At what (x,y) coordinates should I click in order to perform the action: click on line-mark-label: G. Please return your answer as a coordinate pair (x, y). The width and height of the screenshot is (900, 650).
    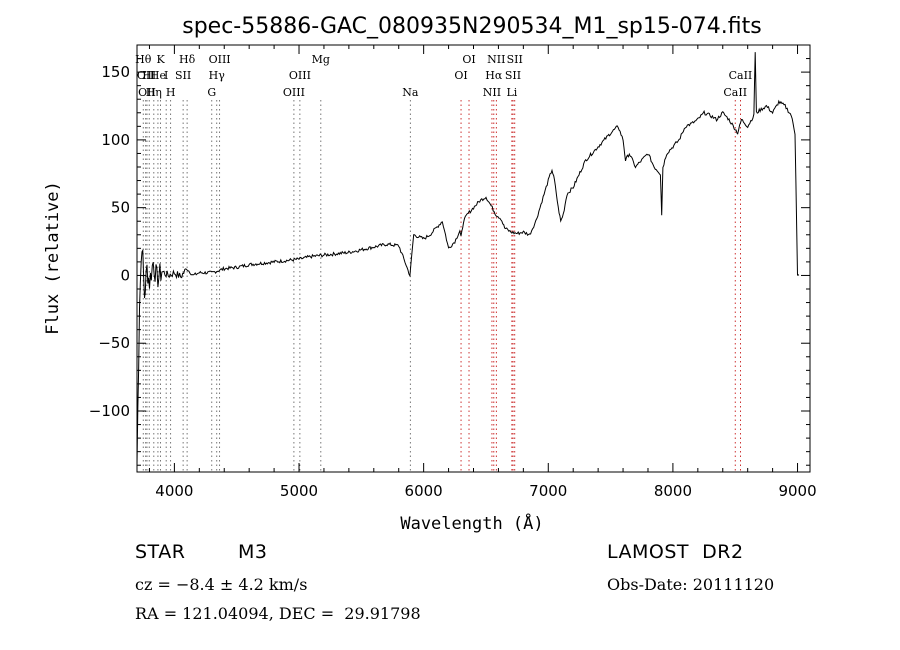
    Looking at the image, I should click on (211, 92).